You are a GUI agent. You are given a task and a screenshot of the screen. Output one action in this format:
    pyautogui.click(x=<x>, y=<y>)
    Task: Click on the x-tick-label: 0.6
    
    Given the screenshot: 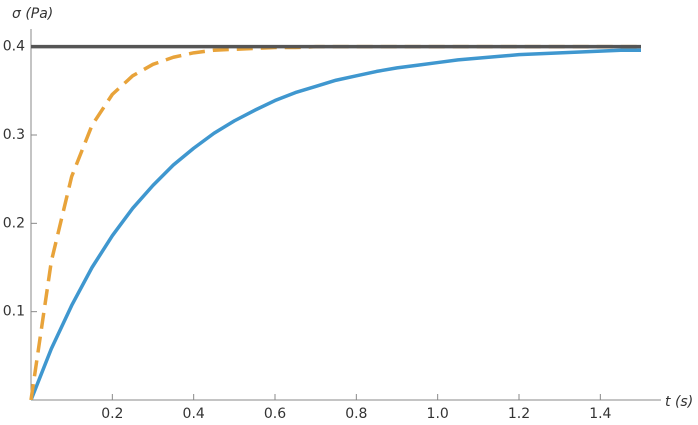 What is the action you would take?
    pyautogui.click(x=275, y=414)
    